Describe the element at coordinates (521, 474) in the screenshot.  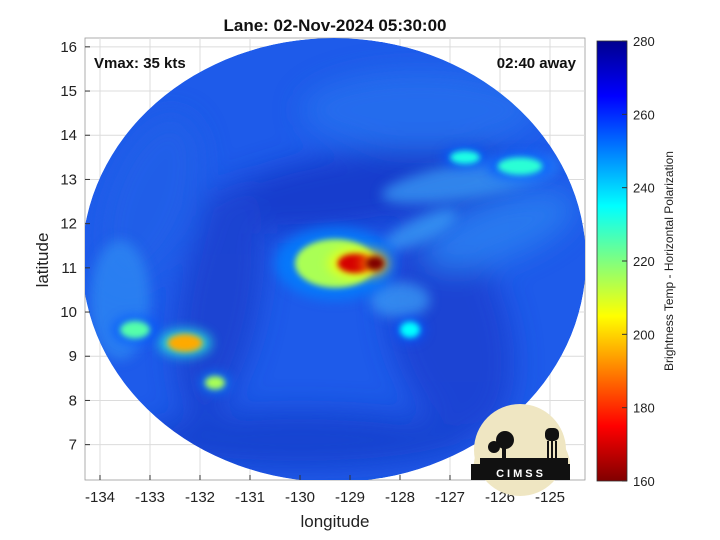
I see `logo-text: CIMSS` at that location.